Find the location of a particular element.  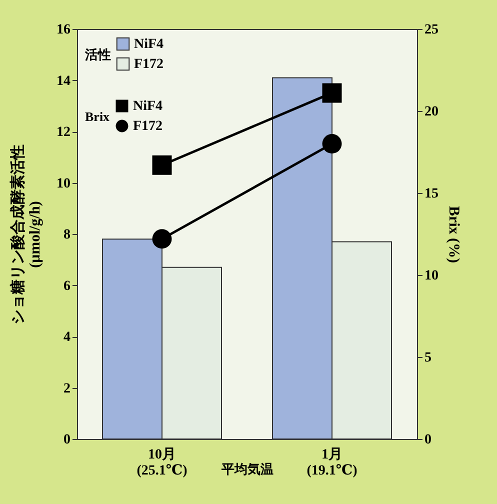

y-tick-label: 10 is located at coordinates (63, 184).